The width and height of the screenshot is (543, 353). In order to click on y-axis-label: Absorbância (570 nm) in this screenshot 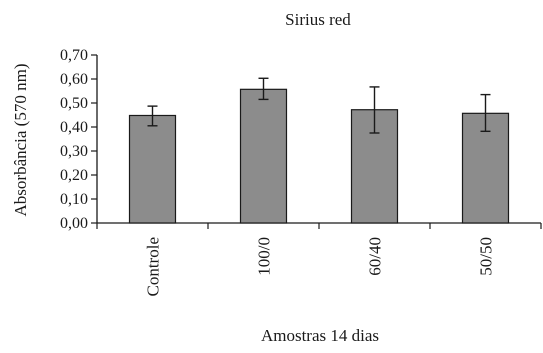, I will do `click(20, 140)`.